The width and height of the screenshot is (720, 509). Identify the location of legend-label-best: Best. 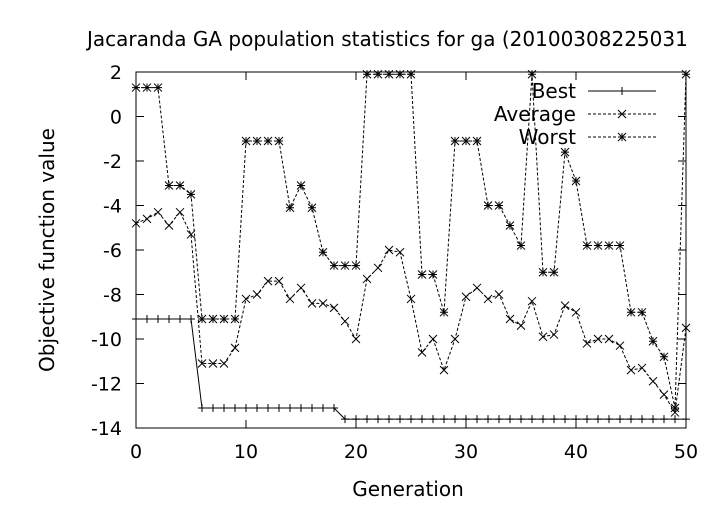
(554, 91).